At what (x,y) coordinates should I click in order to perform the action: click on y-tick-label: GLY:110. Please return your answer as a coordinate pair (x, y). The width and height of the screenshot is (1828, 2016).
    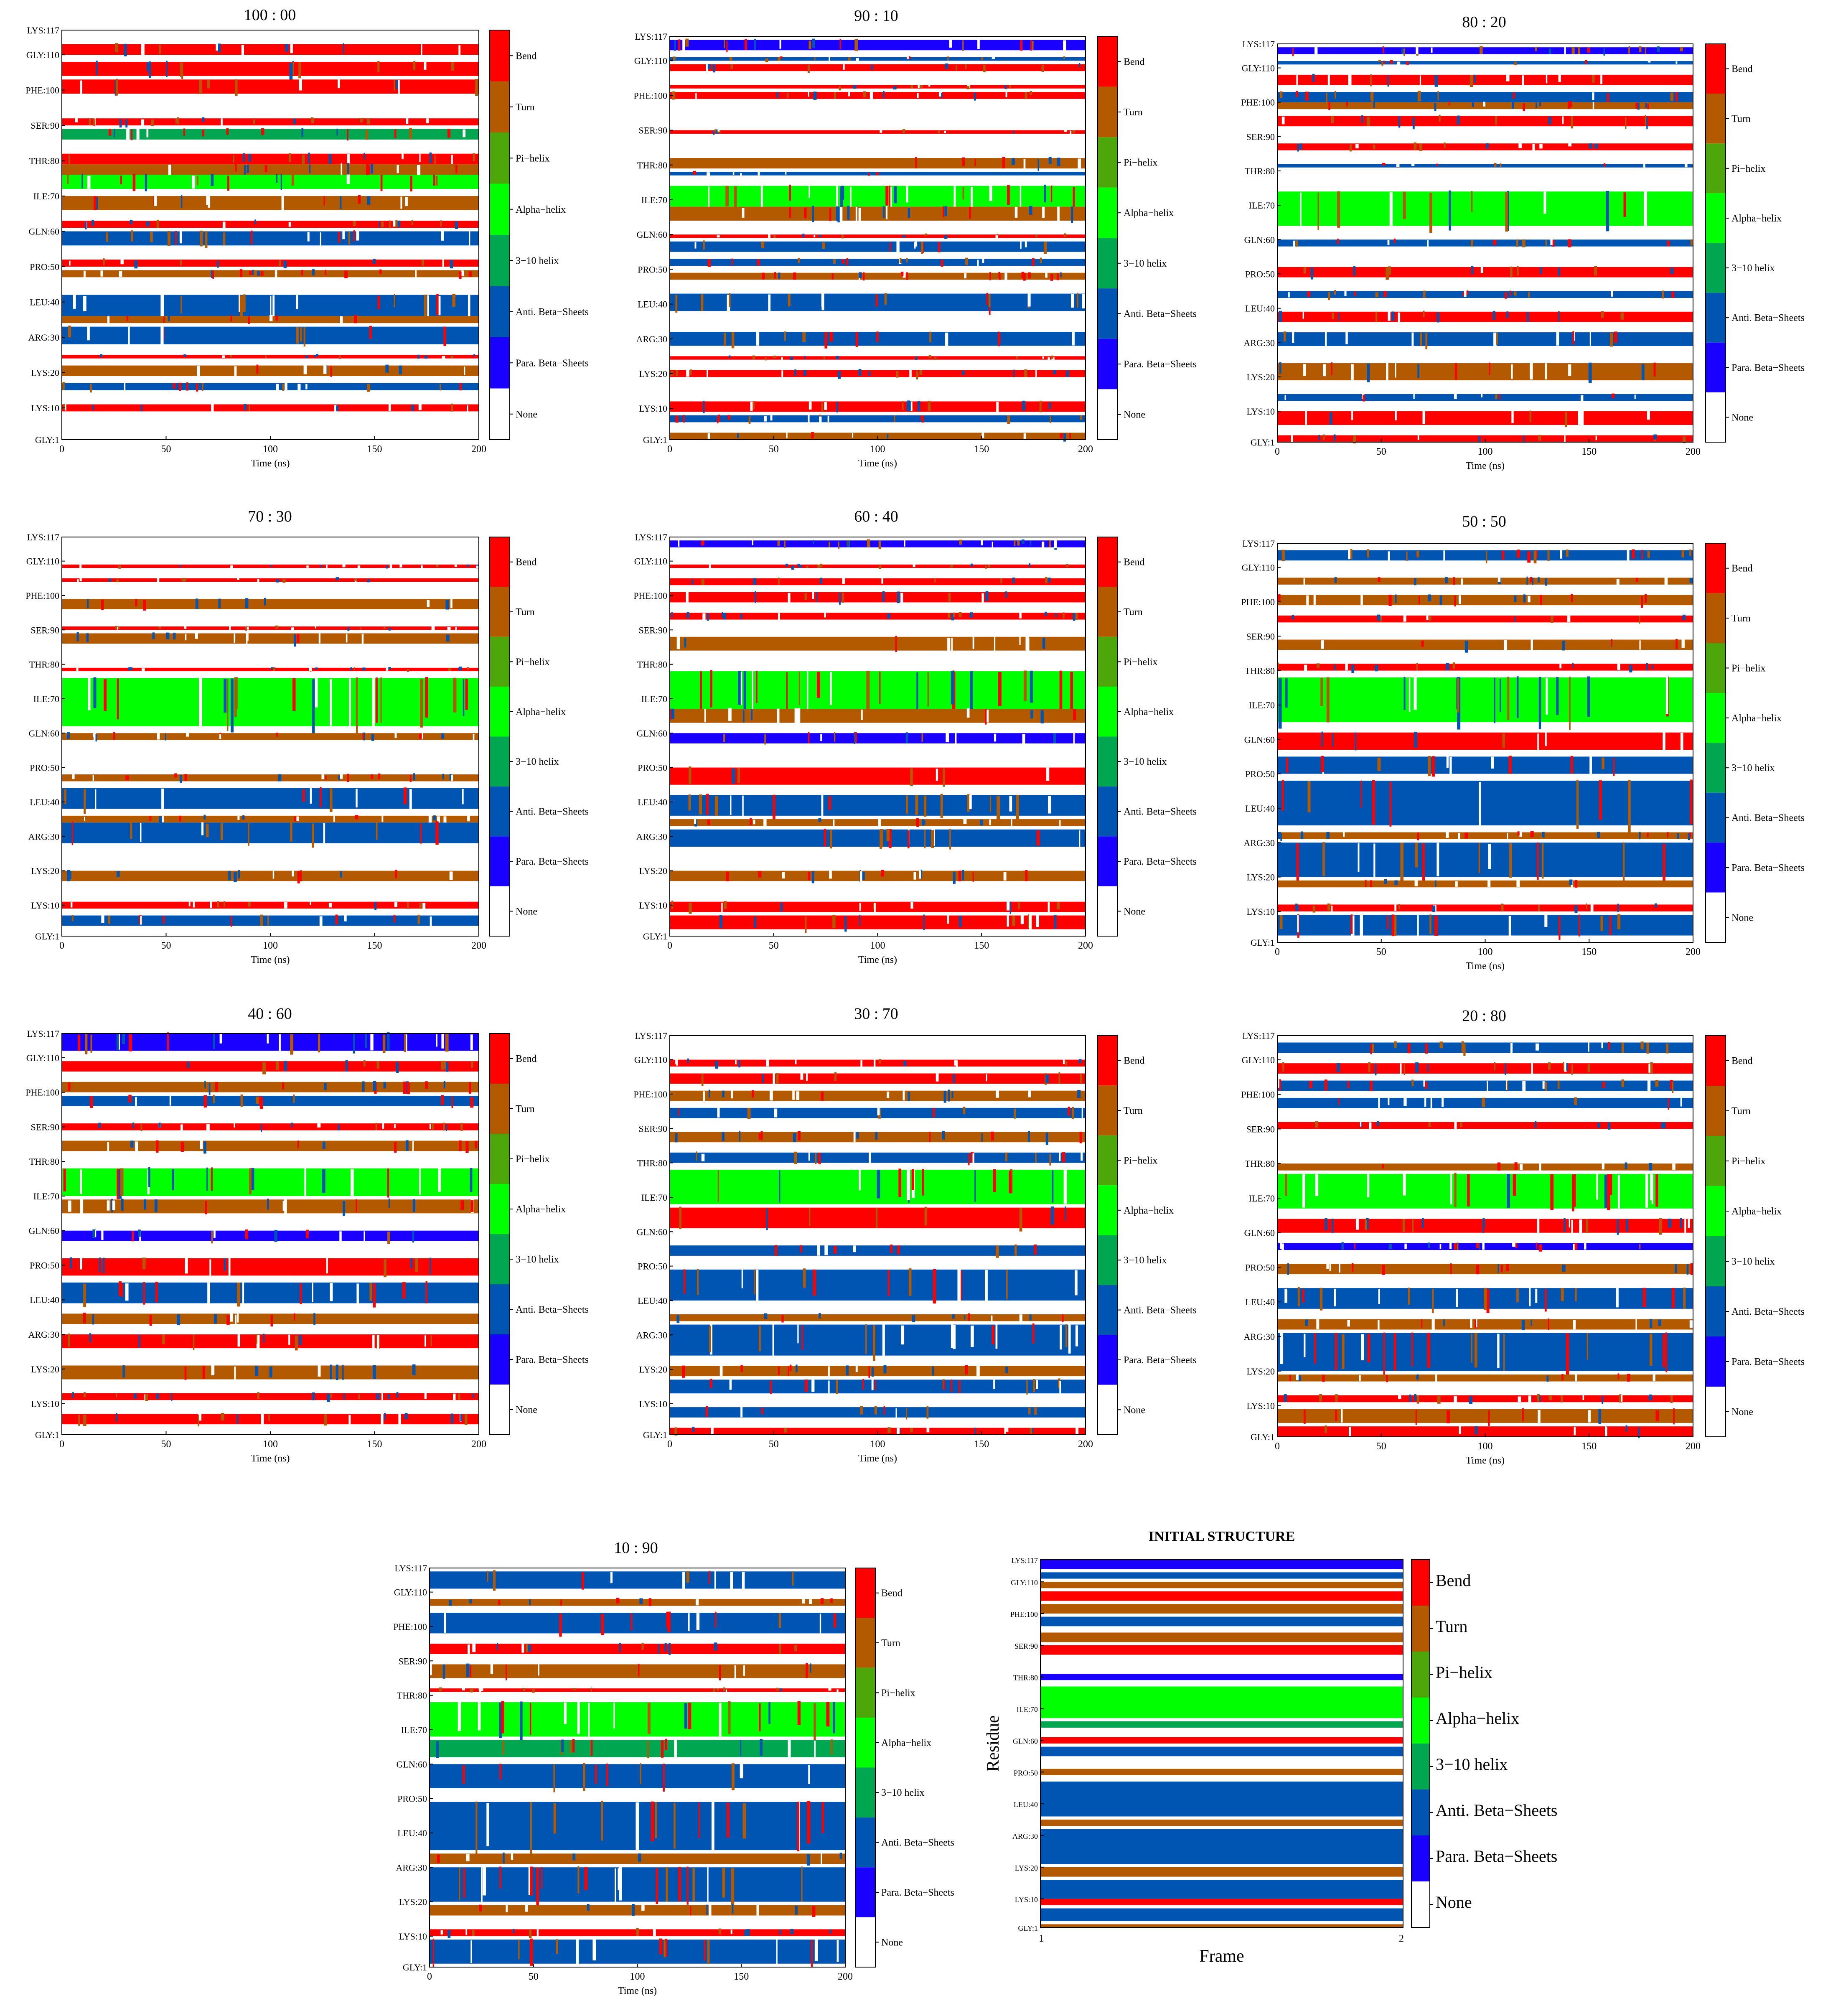
    Looking at the image, I should click on (1258, 568).